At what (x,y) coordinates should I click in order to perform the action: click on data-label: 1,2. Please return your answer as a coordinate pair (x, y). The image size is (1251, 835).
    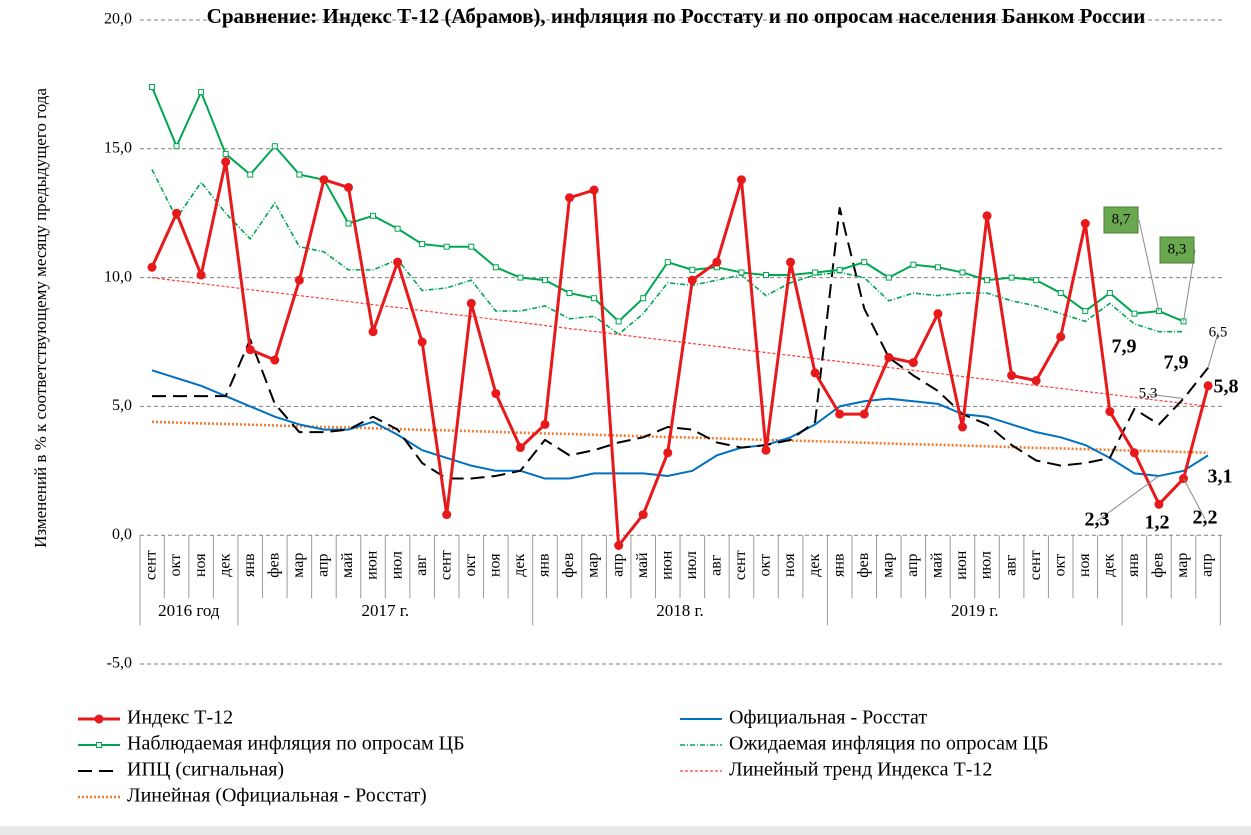
    Looking at the image, I should click on (1157, 523).